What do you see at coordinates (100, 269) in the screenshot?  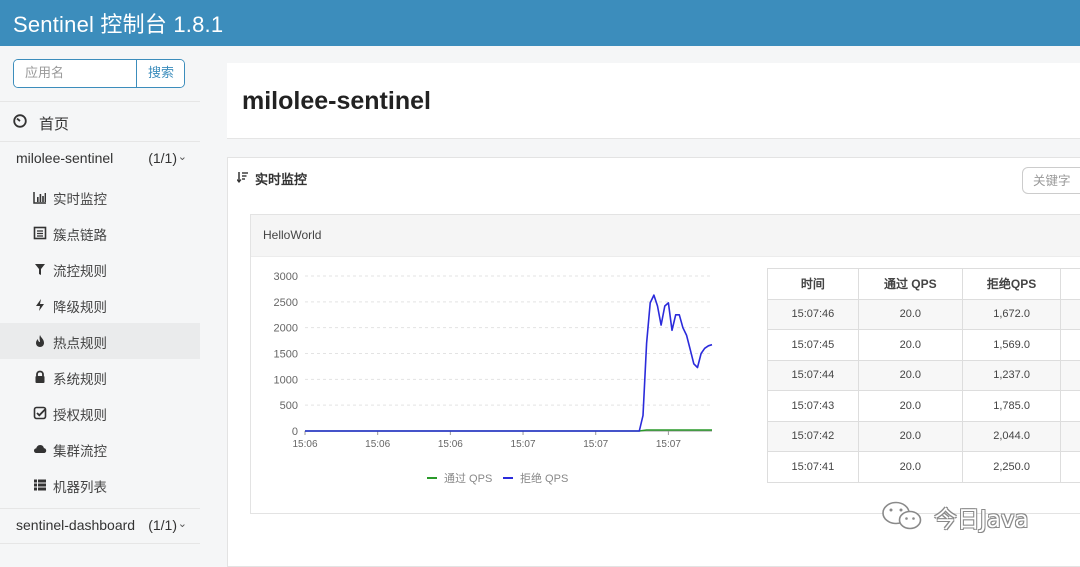 I see `sidebar-item-flow-rules: 流控规则` at bounding box center [100, 269].